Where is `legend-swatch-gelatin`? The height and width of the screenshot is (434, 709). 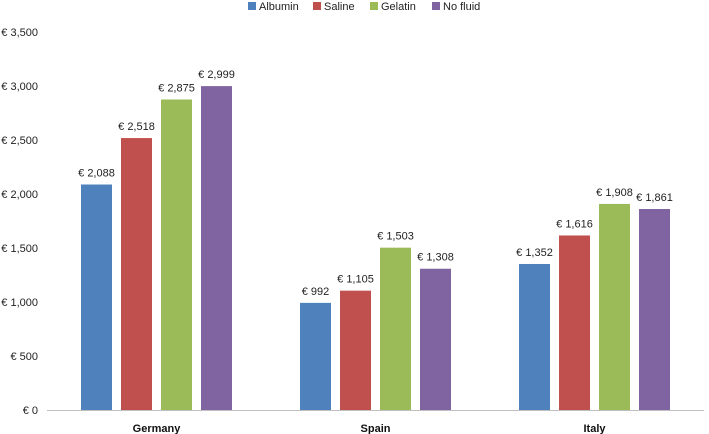
legend-swatch-gelatin is located at coordinates (374, 6).